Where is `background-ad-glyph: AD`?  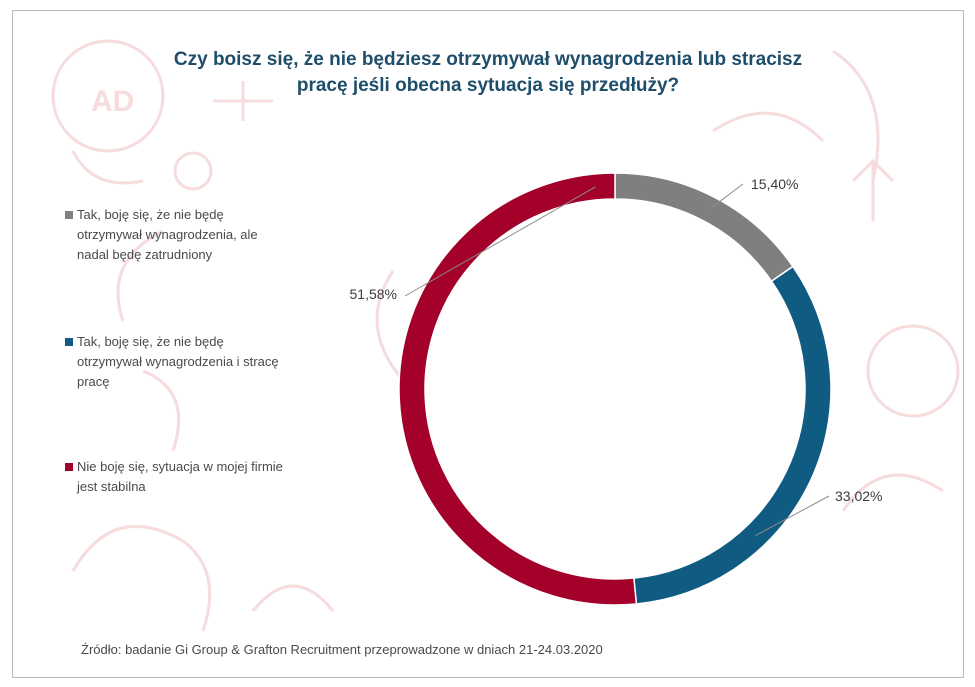 background-ad-glyph: AD is located at coordinates (112, 101).